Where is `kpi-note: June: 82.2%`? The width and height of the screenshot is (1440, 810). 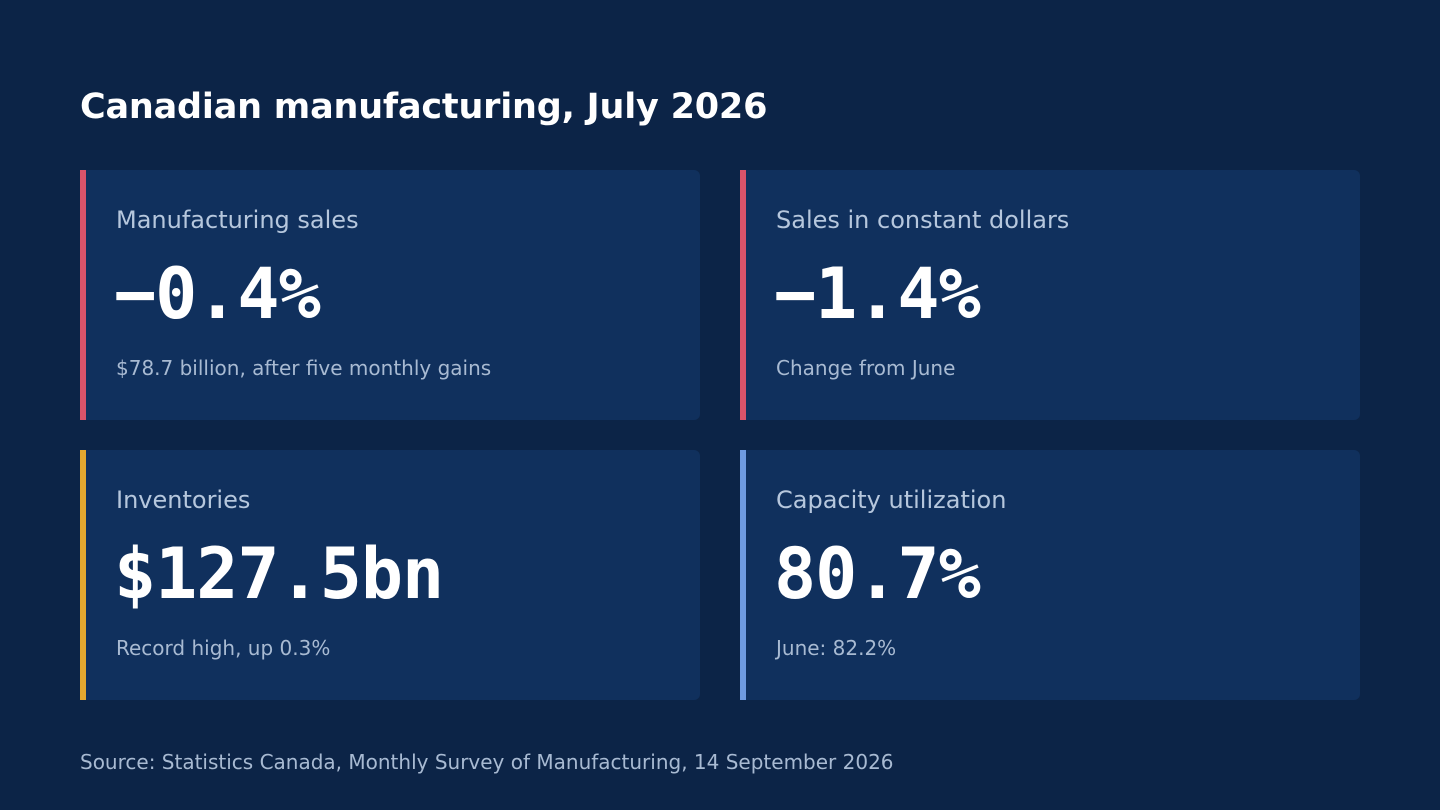 kpi-note: June: 82.2% is located at coordinates (836, 648).